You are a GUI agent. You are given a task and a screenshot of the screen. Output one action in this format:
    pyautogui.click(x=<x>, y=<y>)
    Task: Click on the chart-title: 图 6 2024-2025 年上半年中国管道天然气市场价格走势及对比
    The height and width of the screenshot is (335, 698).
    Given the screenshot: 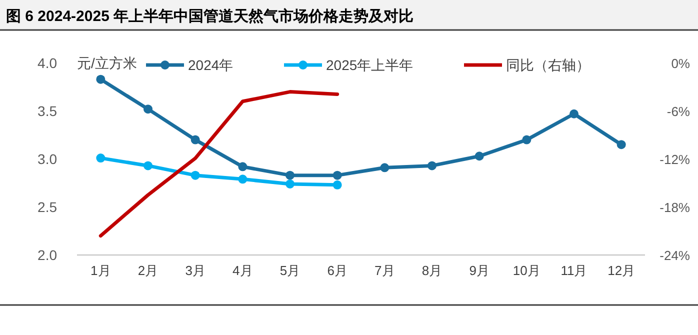 What is the action you would take?
    pyautogui.click(x=210, y=16)
    